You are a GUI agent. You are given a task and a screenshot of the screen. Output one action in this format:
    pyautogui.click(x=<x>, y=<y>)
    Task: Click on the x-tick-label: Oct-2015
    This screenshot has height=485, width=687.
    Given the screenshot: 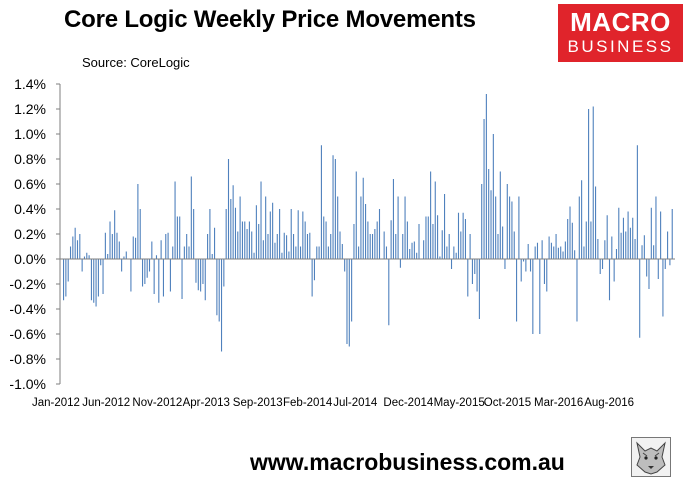 What is the action you would take?
    pyautogui.click(x=507, y=403)
    